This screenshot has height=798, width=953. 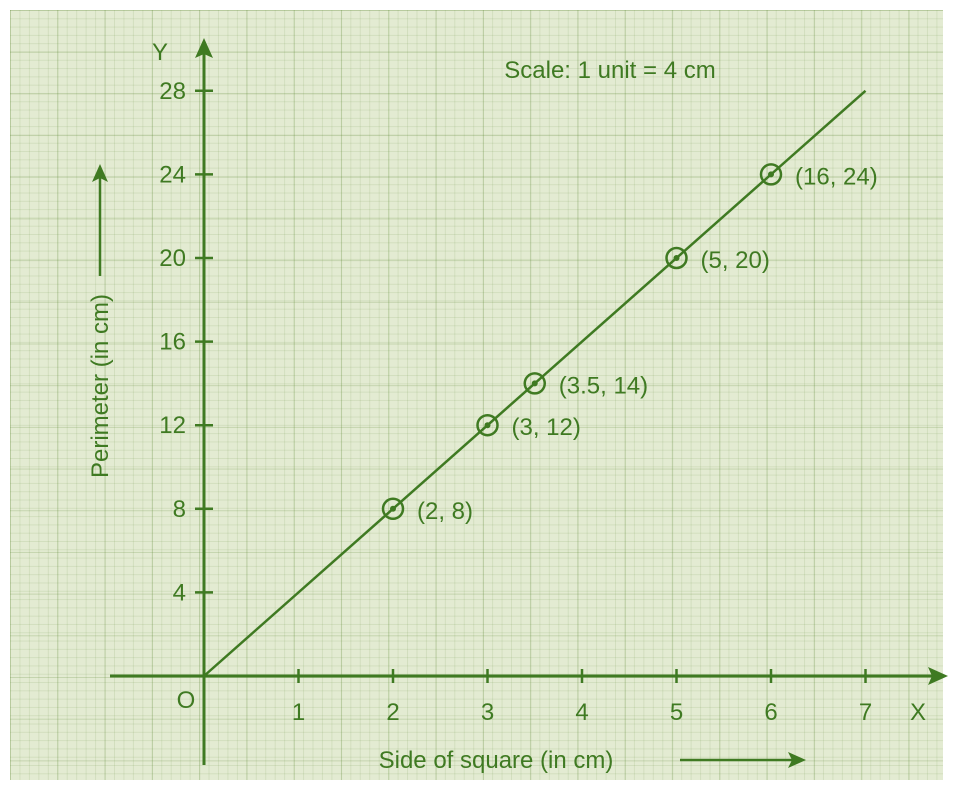 I want to click on y-tick-label: 12, so click(x=172, y=425).